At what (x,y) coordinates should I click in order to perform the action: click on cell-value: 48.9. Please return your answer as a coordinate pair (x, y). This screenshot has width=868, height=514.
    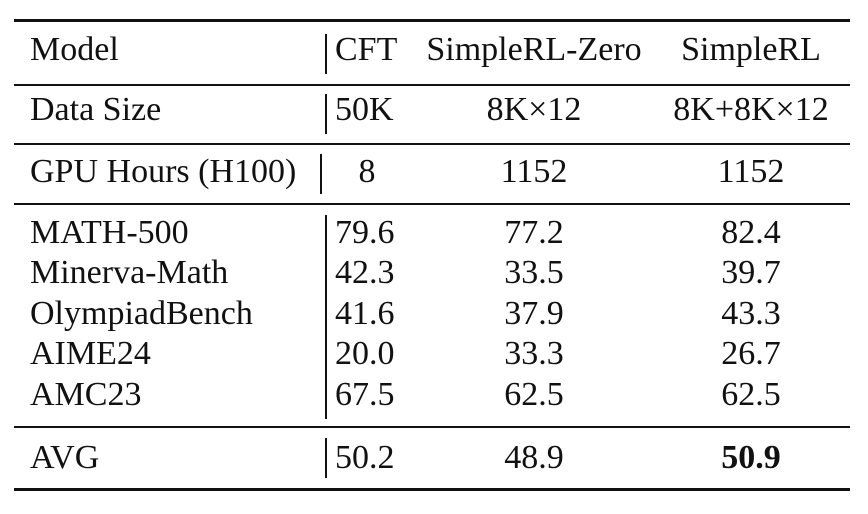
    Looking at the image, I should click on (534, 457).